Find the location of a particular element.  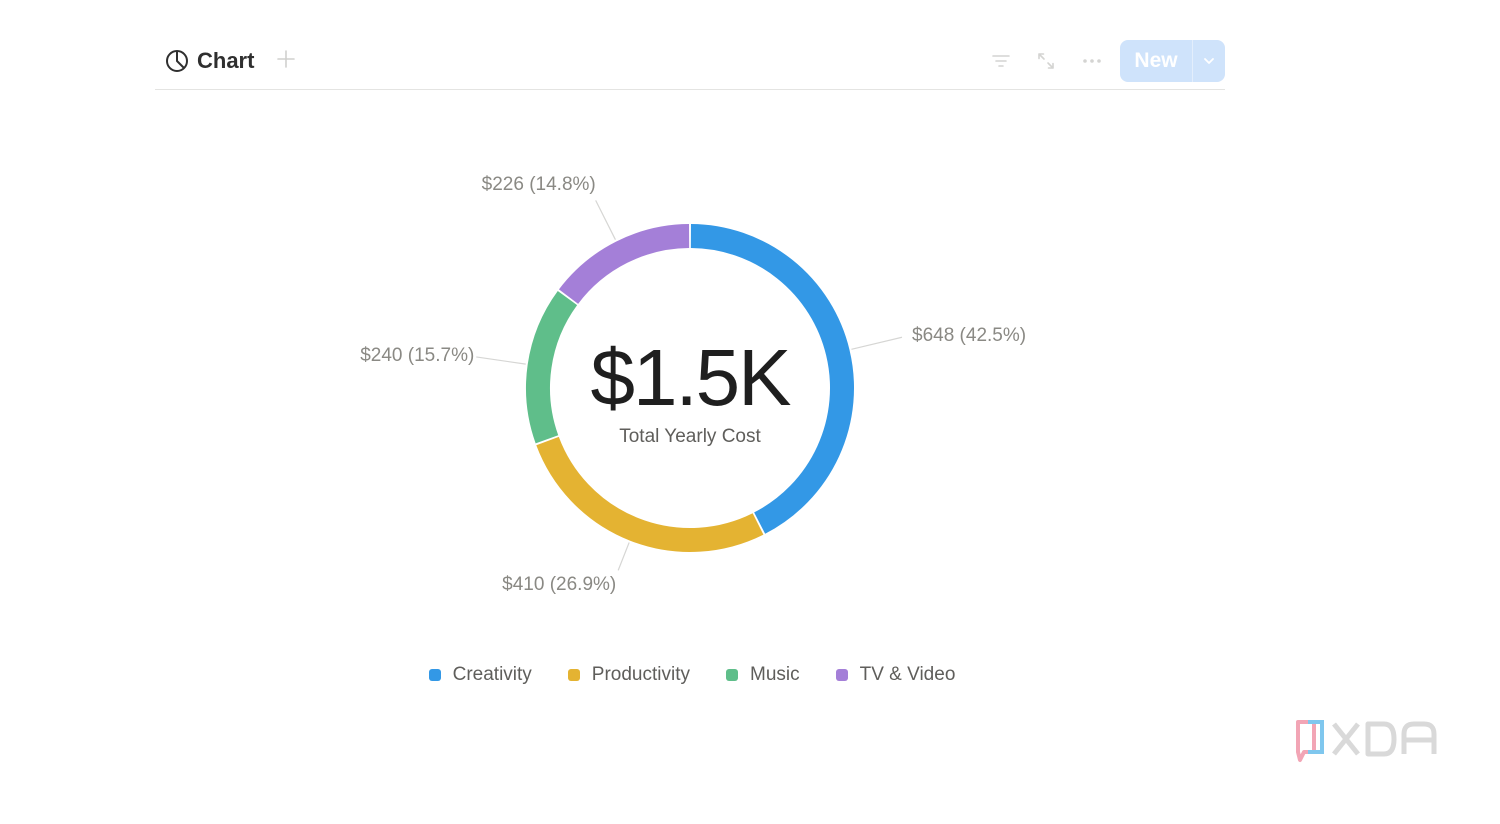

new-options-chevron-down-icon is located at coordinates (1209, 61).